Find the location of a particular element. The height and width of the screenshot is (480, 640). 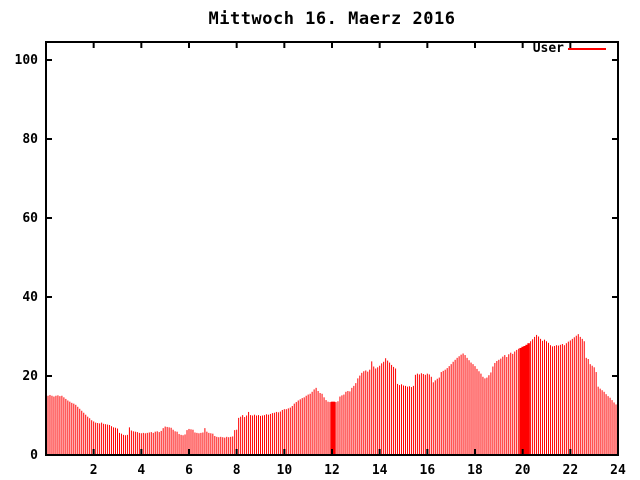

x-tick-label: 12 is located at coordinates (332, 470).